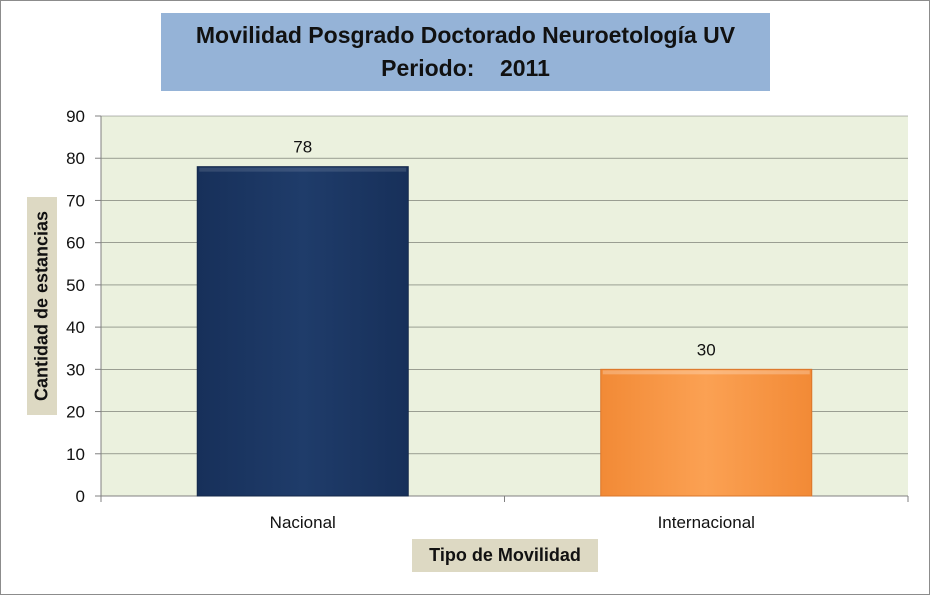 The height and width of the screenshot is (595, 930). What do you see at coordinates (75, 454) in the screenshot?
I see `y-tick-label: 10` at bounding box center [75, 454].